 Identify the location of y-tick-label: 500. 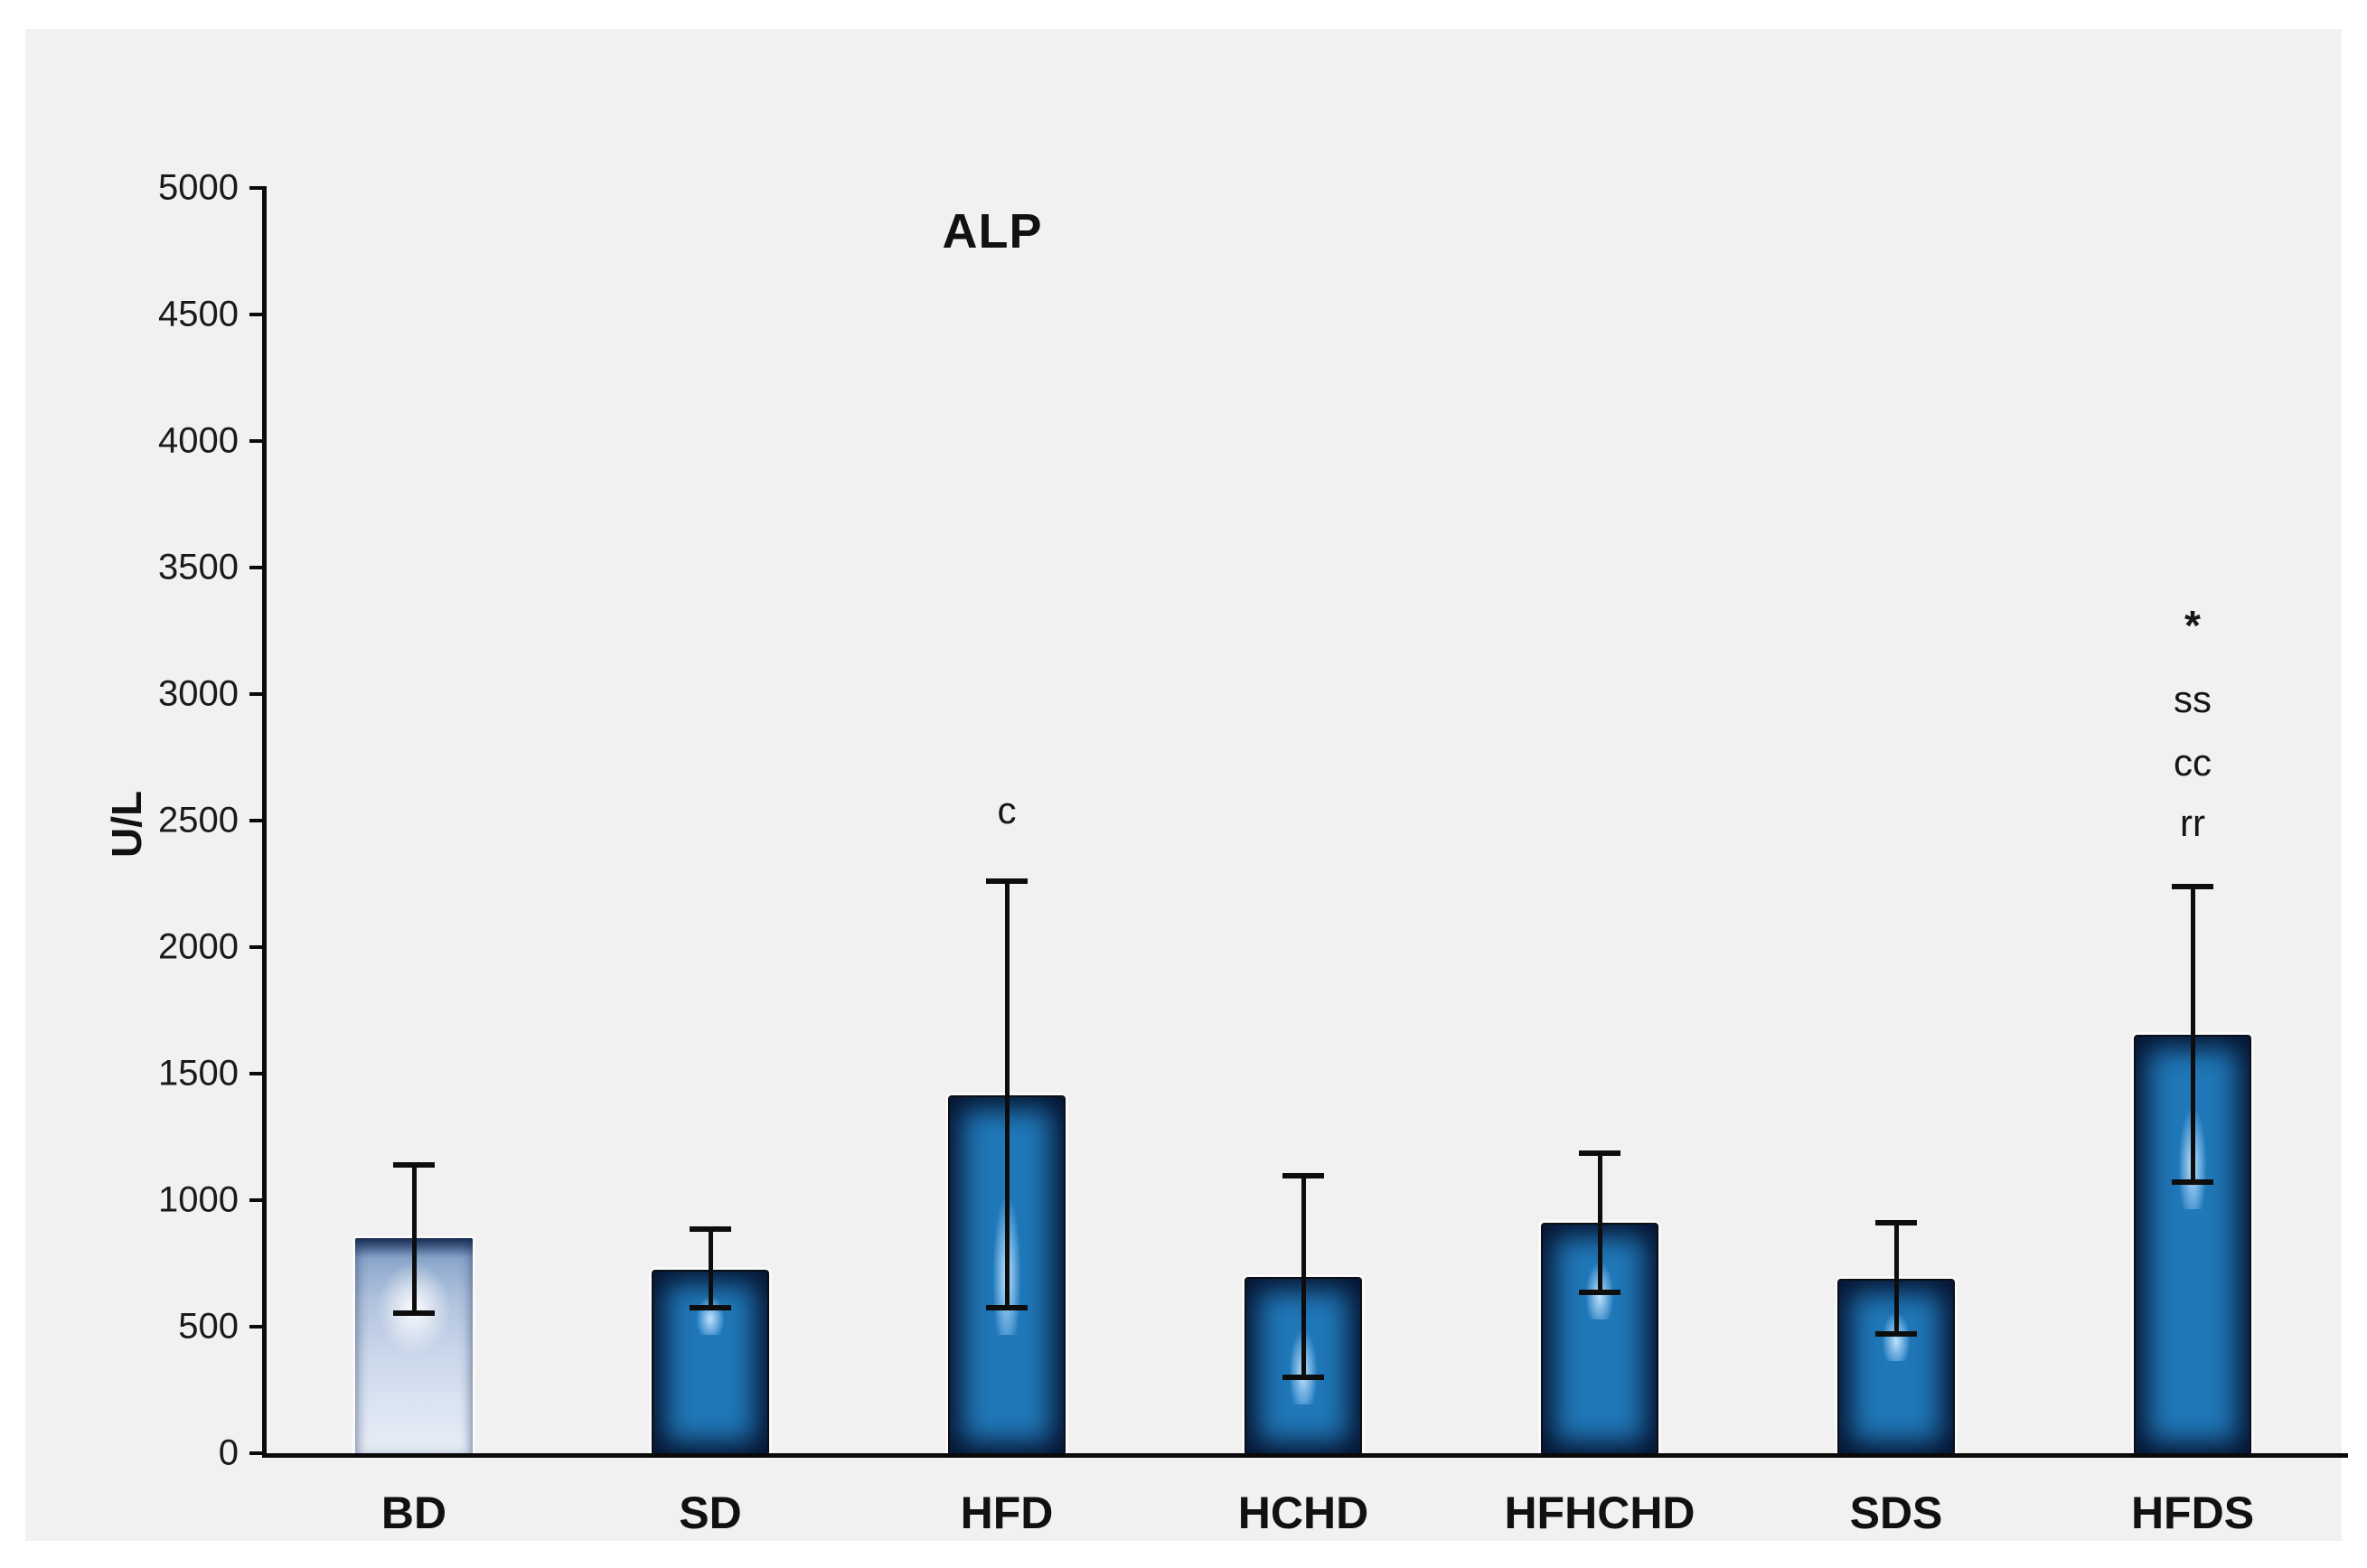
(208, 1326).